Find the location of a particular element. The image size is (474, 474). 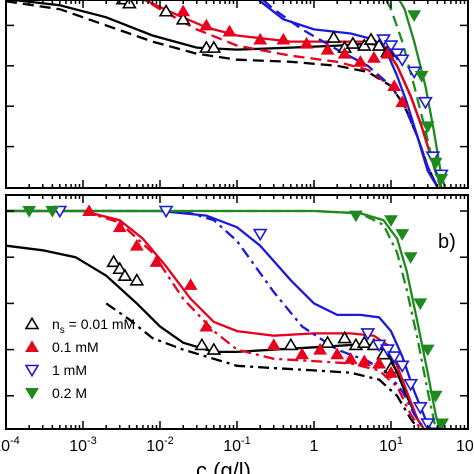

x-tick-labels: 10-4 10⁻³ 10⁻² 10⁻¹ 1 10¹ 10² is located at coordinates (237, 445).